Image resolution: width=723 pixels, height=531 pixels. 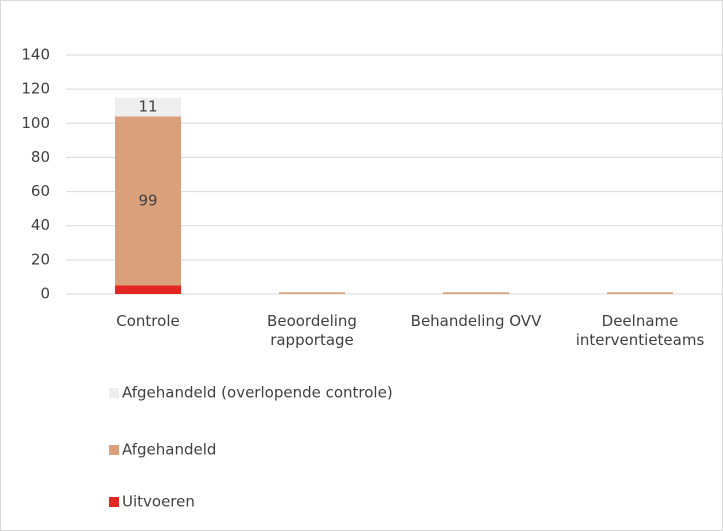 What do you see at coordinates (158, 502) in the screenshot?
I see `legend-label: Uitvoeren` at bounding box center [158, 502].